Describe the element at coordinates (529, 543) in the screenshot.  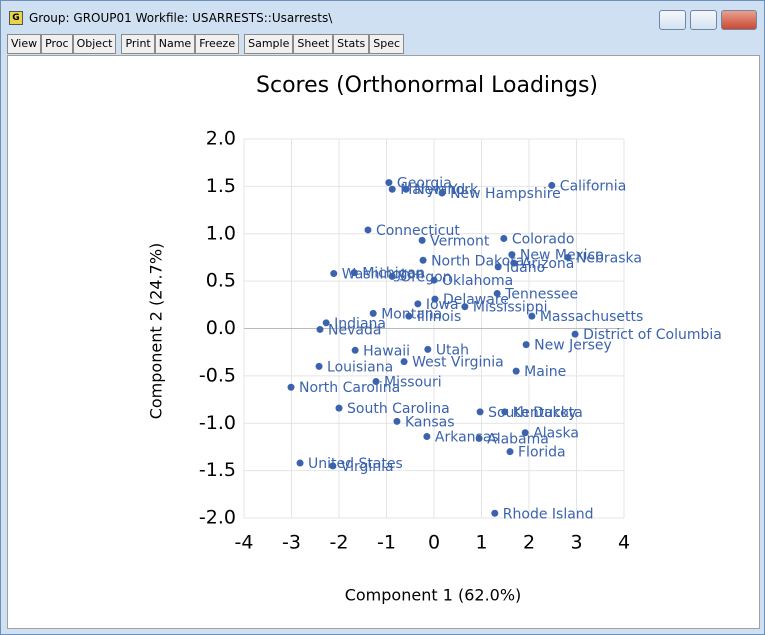
I see `x-tick-label: 2` at that location.